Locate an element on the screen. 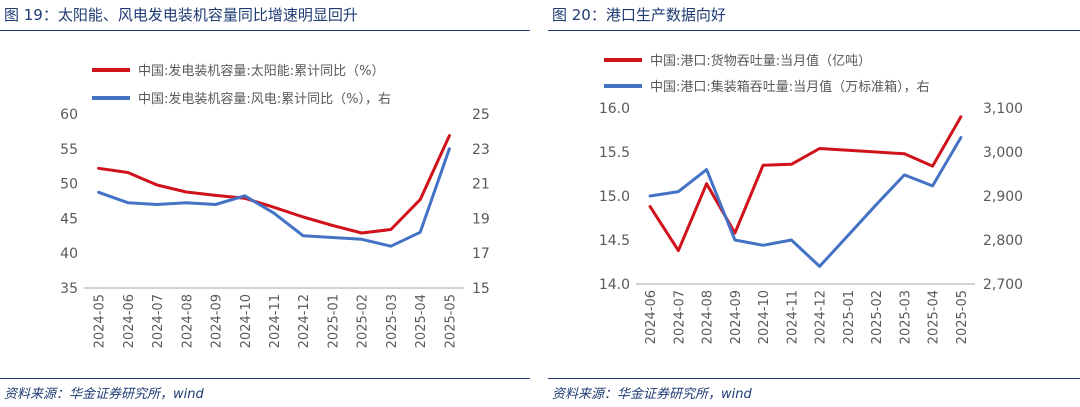  right-y-right-tick-2: 2,900 is located at coordinates (1003, 197).